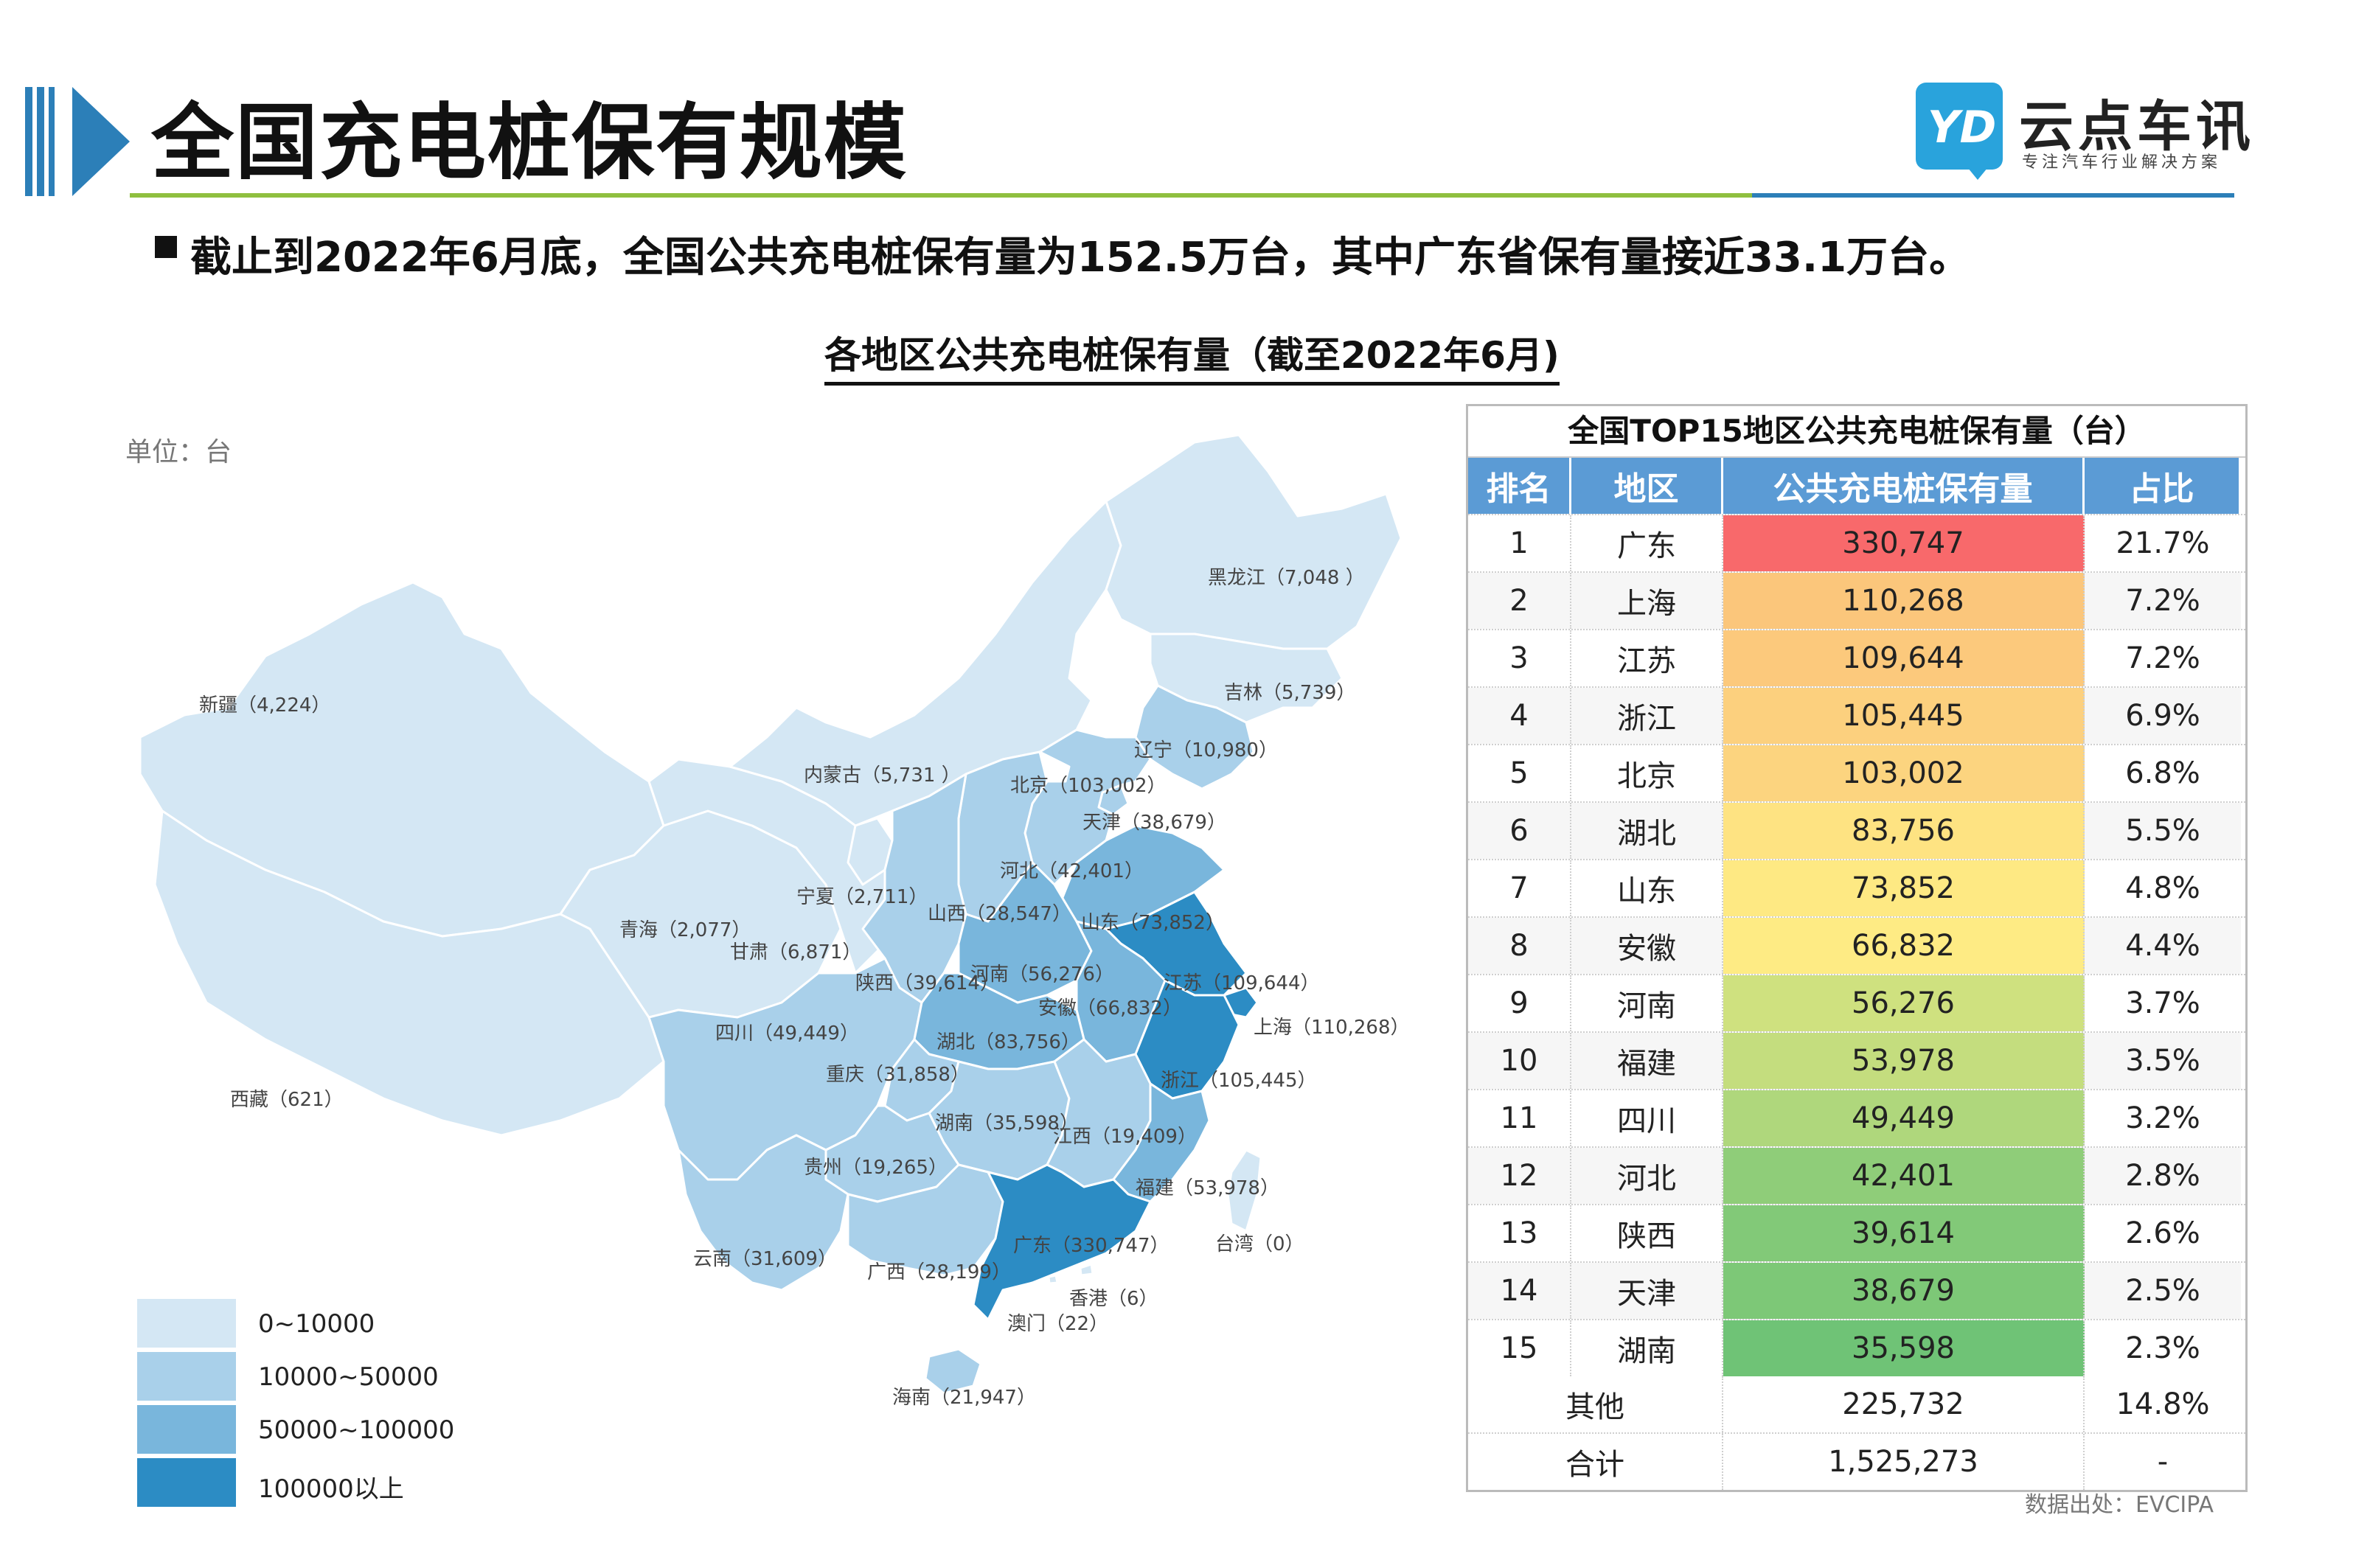 Image resolution: width=2353 pixels, height=1568 pixels. Describe the element at coordinates (939, 1272) in the screenshot. I see `province-label: 广西（28,199）` at that location.